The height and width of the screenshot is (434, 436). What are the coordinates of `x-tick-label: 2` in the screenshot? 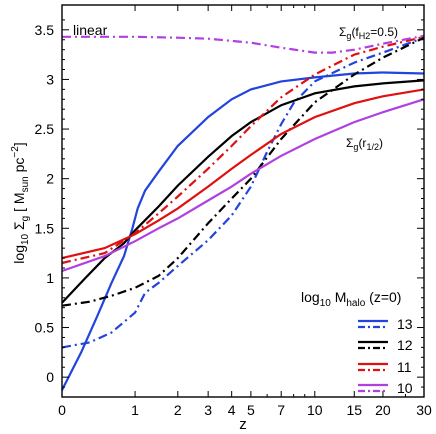 It's located at (178, 410).